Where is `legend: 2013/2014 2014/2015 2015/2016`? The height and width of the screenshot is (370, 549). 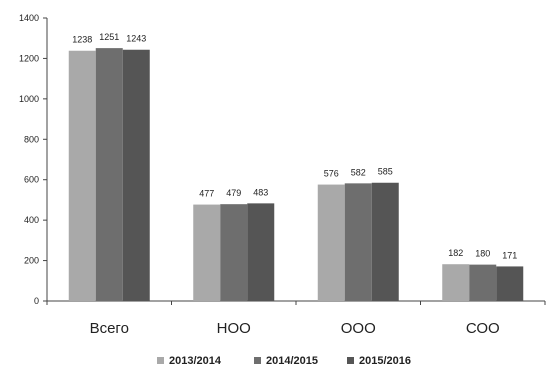 legend: 2013/2014 2014/2015 2015/2016 is located at coordinates (284, 361).